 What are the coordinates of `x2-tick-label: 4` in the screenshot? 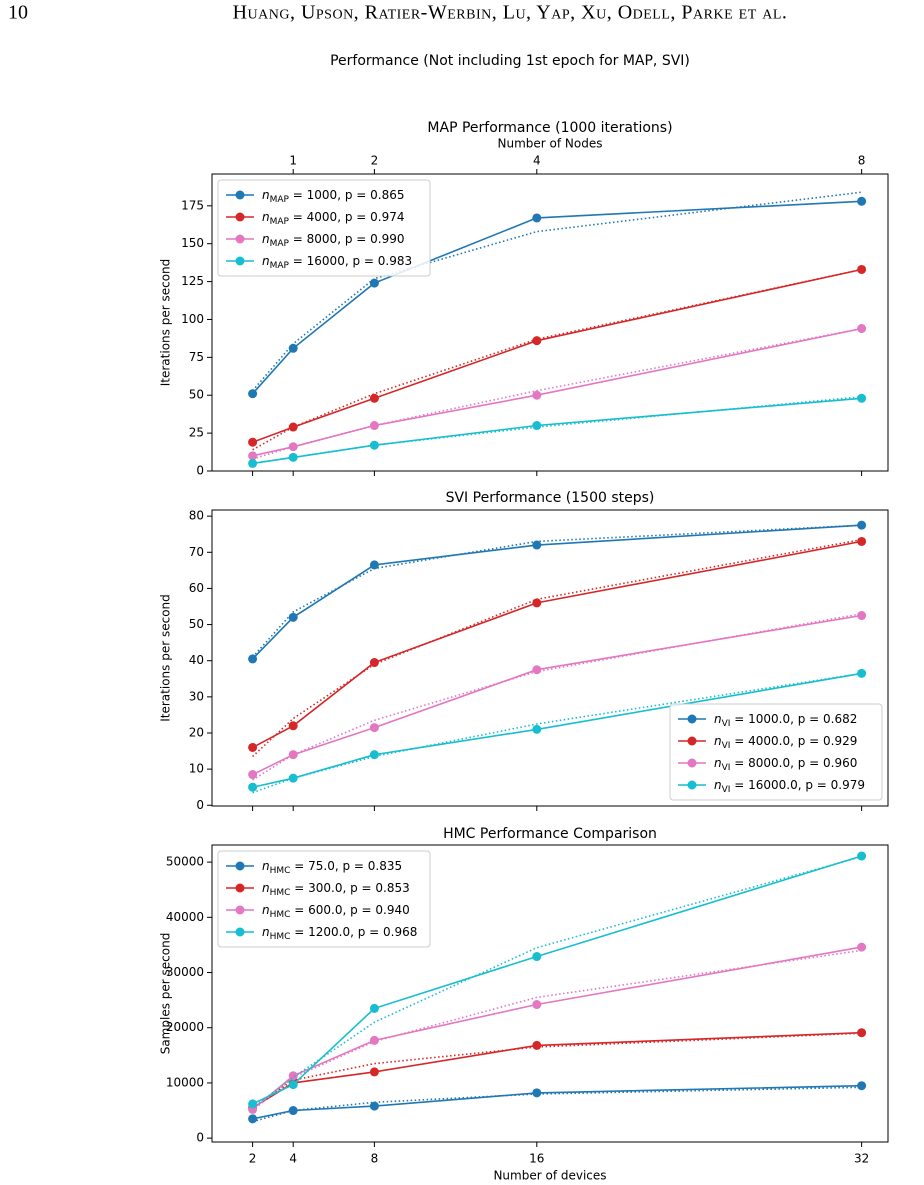 It's located at (537, 161).